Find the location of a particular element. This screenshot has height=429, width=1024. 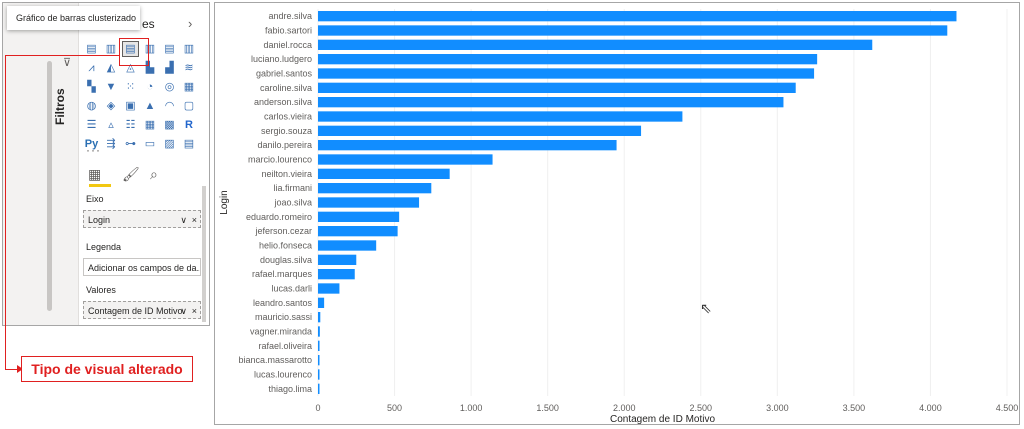

y-tick-label: eduardo.romeiro is located at coordinates (279, 217).